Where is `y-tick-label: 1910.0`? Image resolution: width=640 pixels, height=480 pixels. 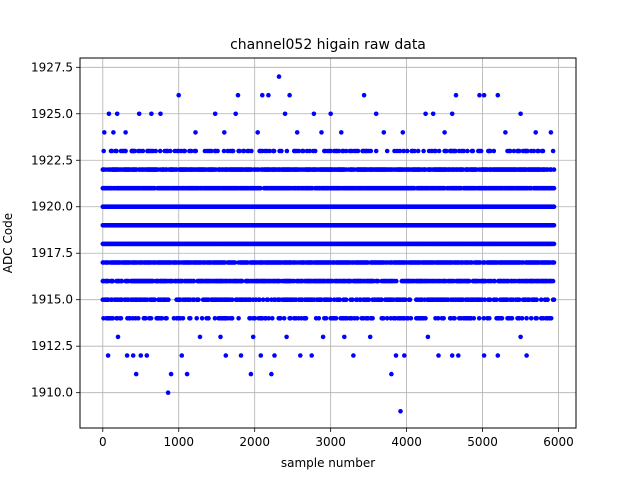 y-tick-label: 1910.0 is located at coordinates (52, 393).